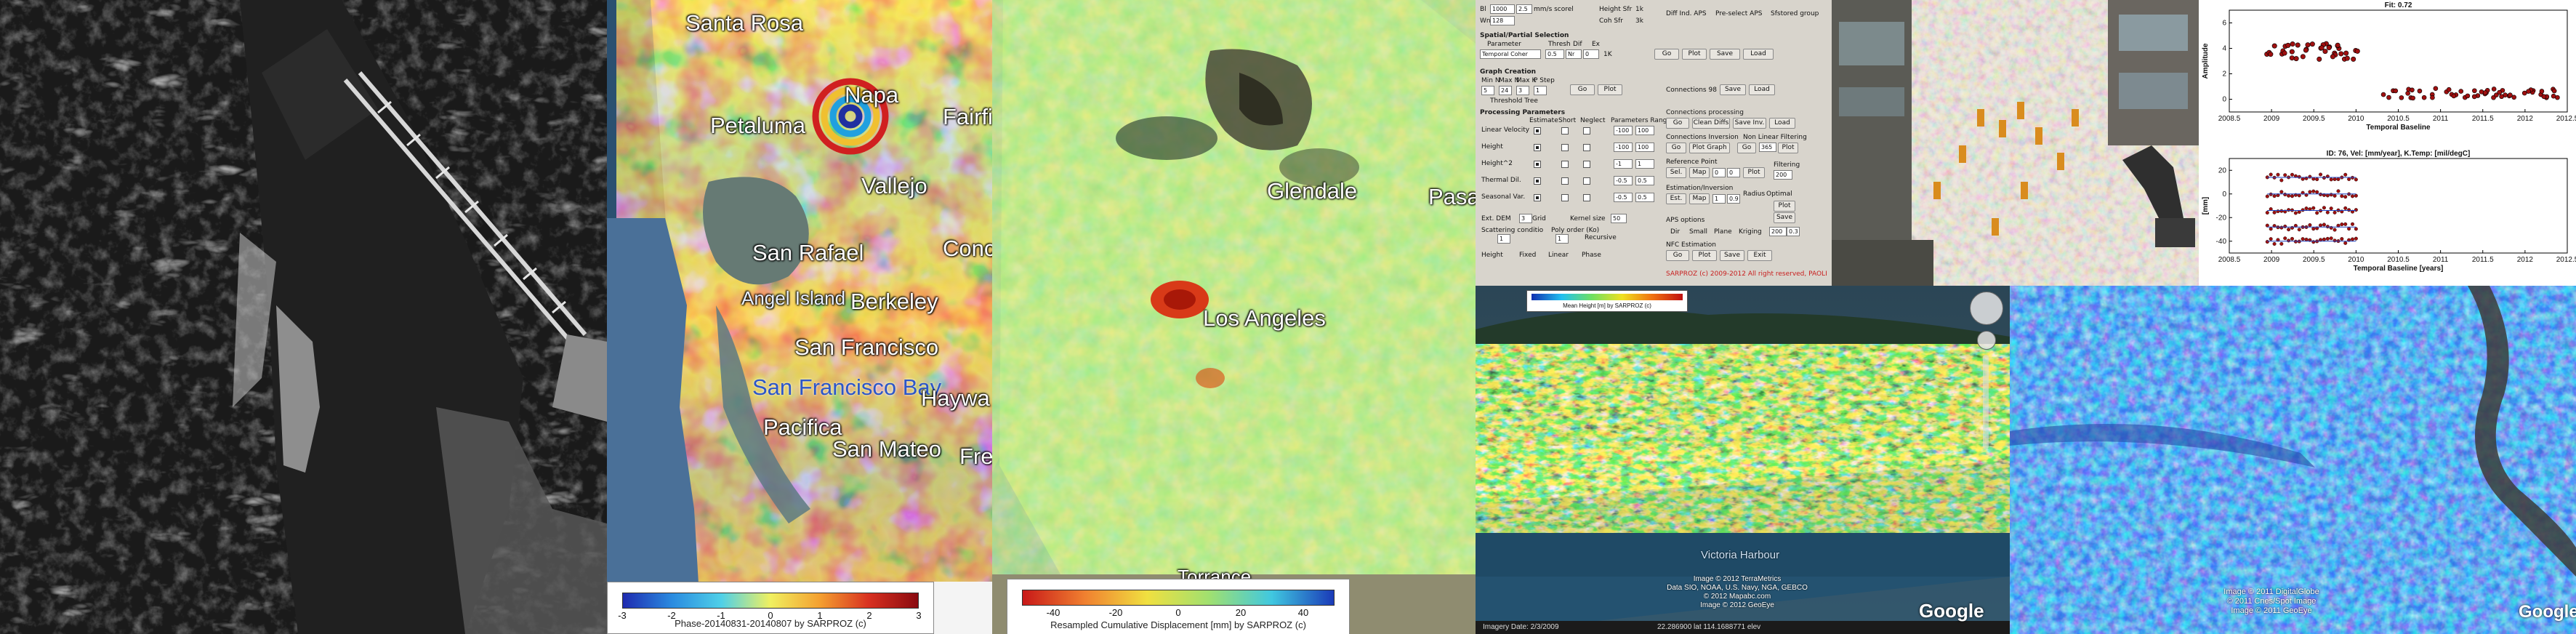 The image size is (2576, 634). Describe the element at coordinates (1699, 199) in the screenshot. I see `est-map-button: Map` at that location.